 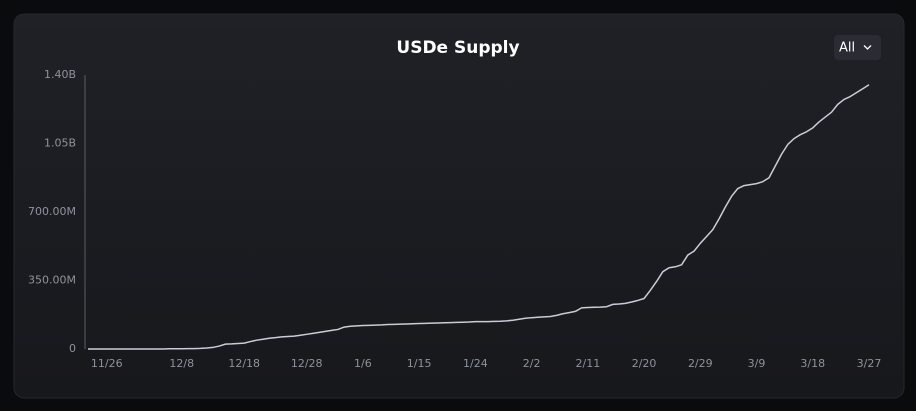 I want to click on dropdown-box, so click(x=857, y=47).